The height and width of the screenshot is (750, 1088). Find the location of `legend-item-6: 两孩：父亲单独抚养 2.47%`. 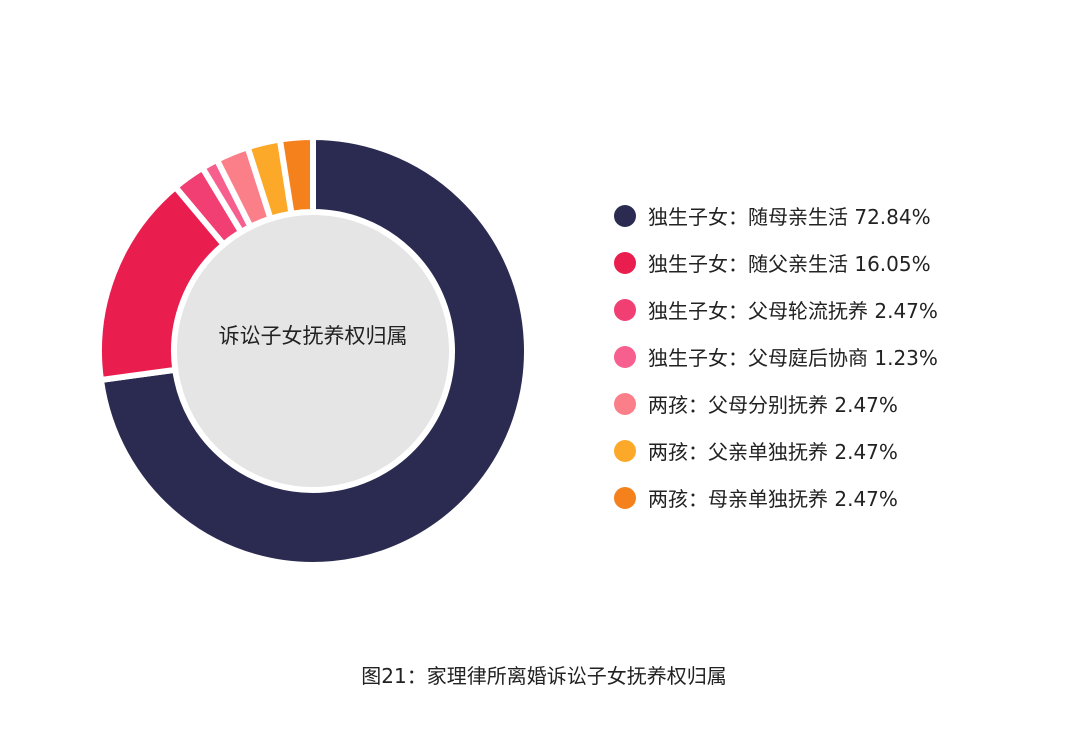

legend-item-6: 两孩：父亲单独抚养 2.47% is located at coordinates (776, 450).